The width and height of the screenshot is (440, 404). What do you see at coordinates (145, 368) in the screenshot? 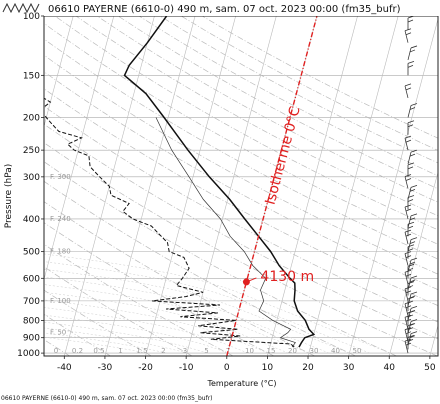
I see `x-tick-label: -20` at bounding box center [145, 368].